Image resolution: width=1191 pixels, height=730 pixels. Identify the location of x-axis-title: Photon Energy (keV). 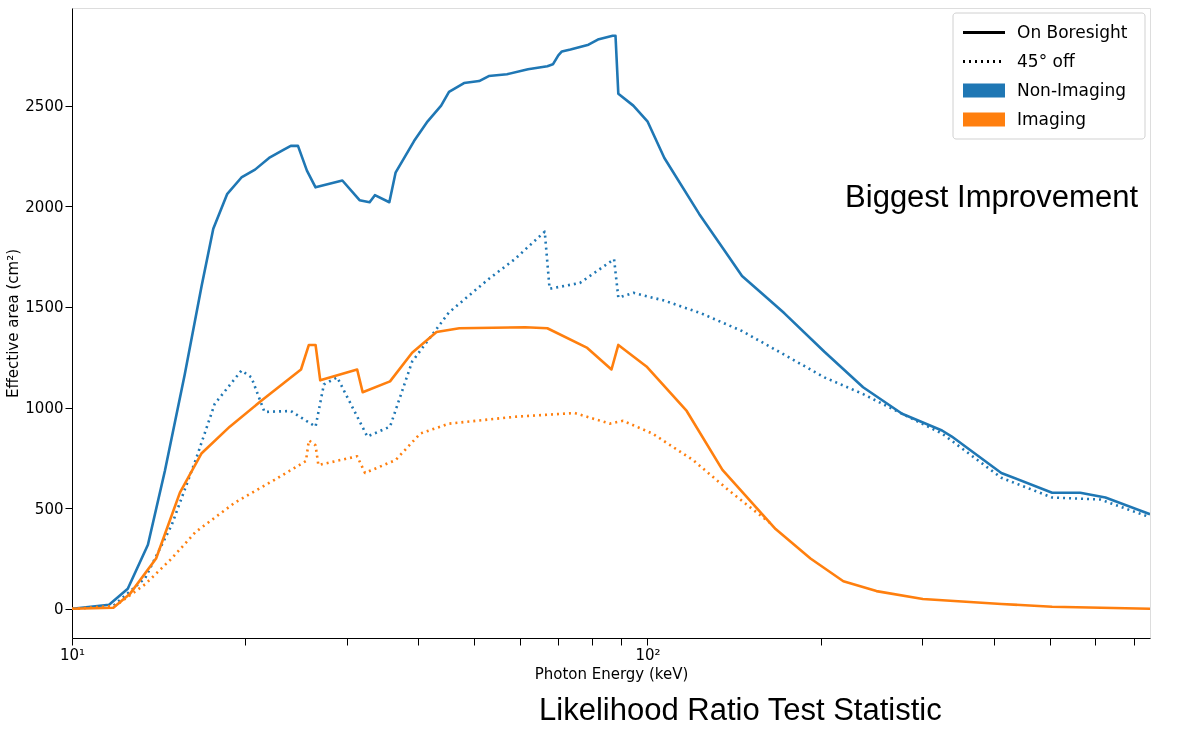
(611, 673).